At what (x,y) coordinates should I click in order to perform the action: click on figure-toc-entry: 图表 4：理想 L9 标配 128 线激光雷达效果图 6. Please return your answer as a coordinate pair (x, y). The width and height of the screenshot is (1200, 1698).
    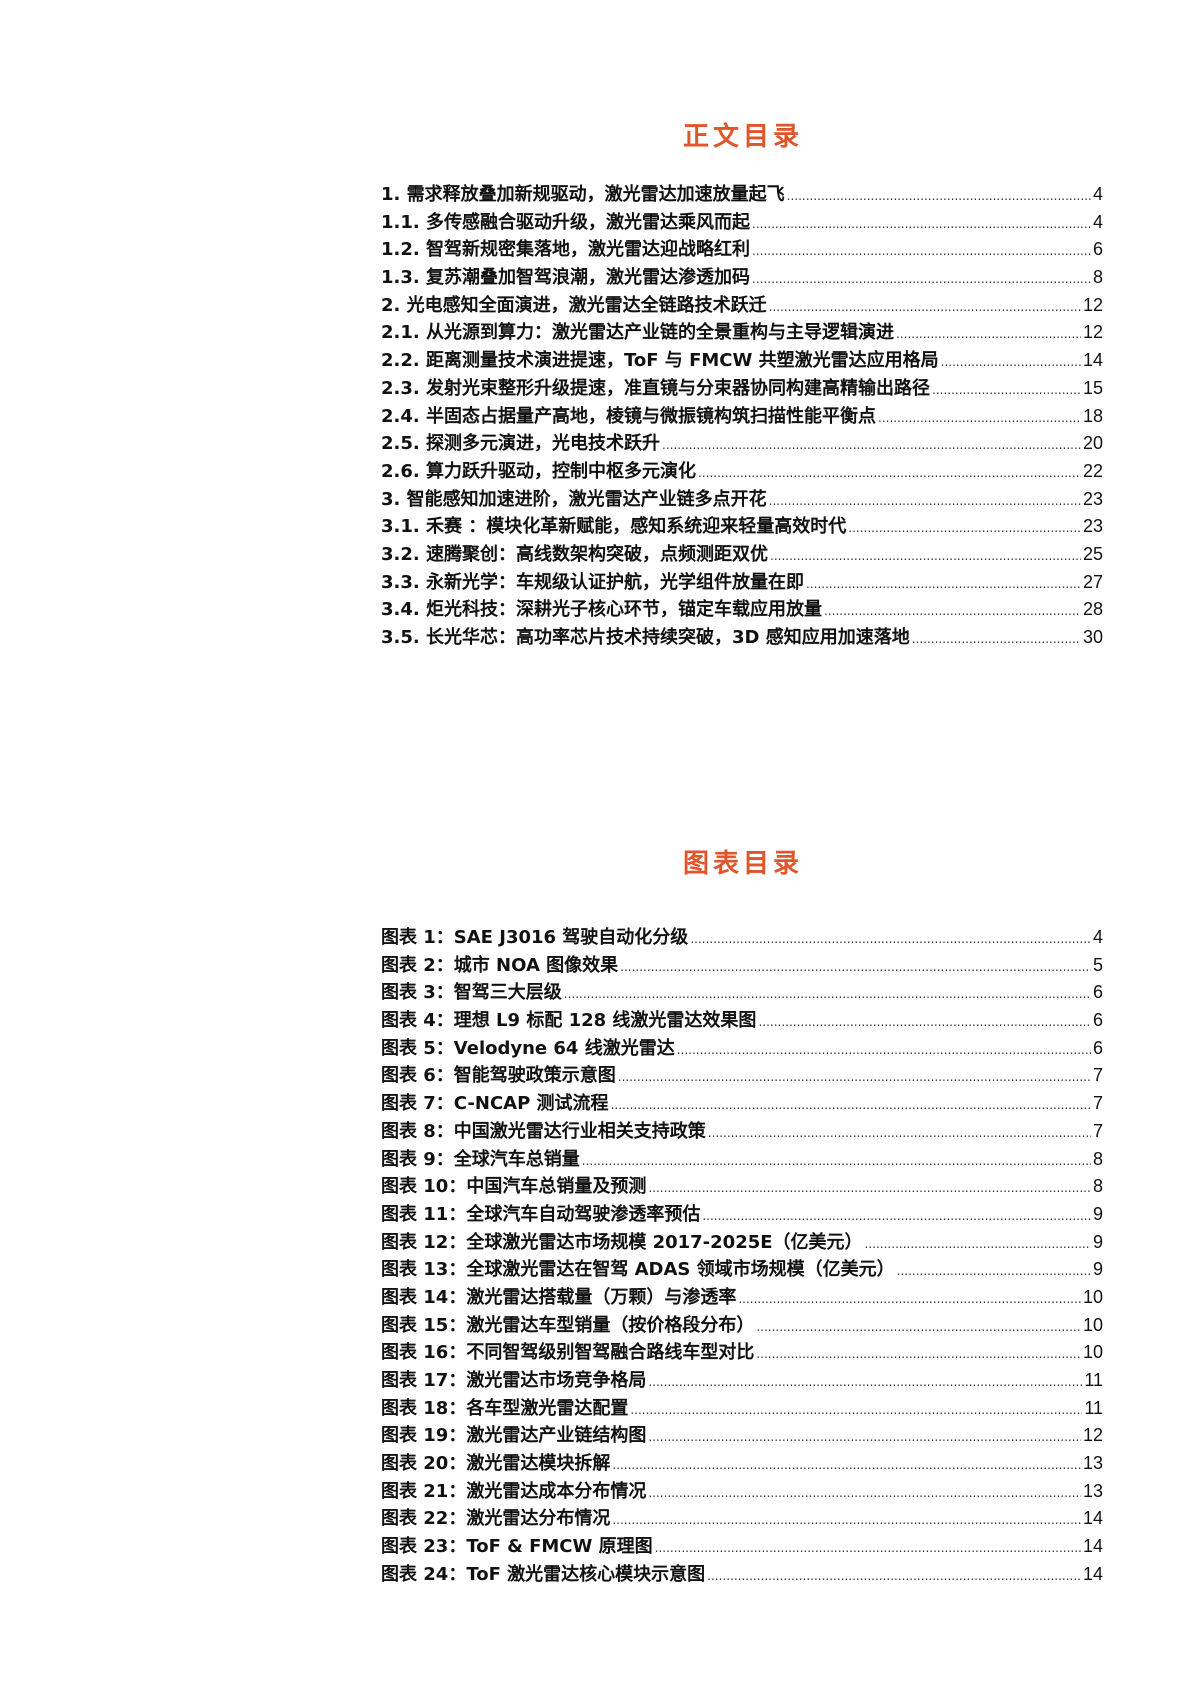
    Looking at the image, I should click on (742, 1020).